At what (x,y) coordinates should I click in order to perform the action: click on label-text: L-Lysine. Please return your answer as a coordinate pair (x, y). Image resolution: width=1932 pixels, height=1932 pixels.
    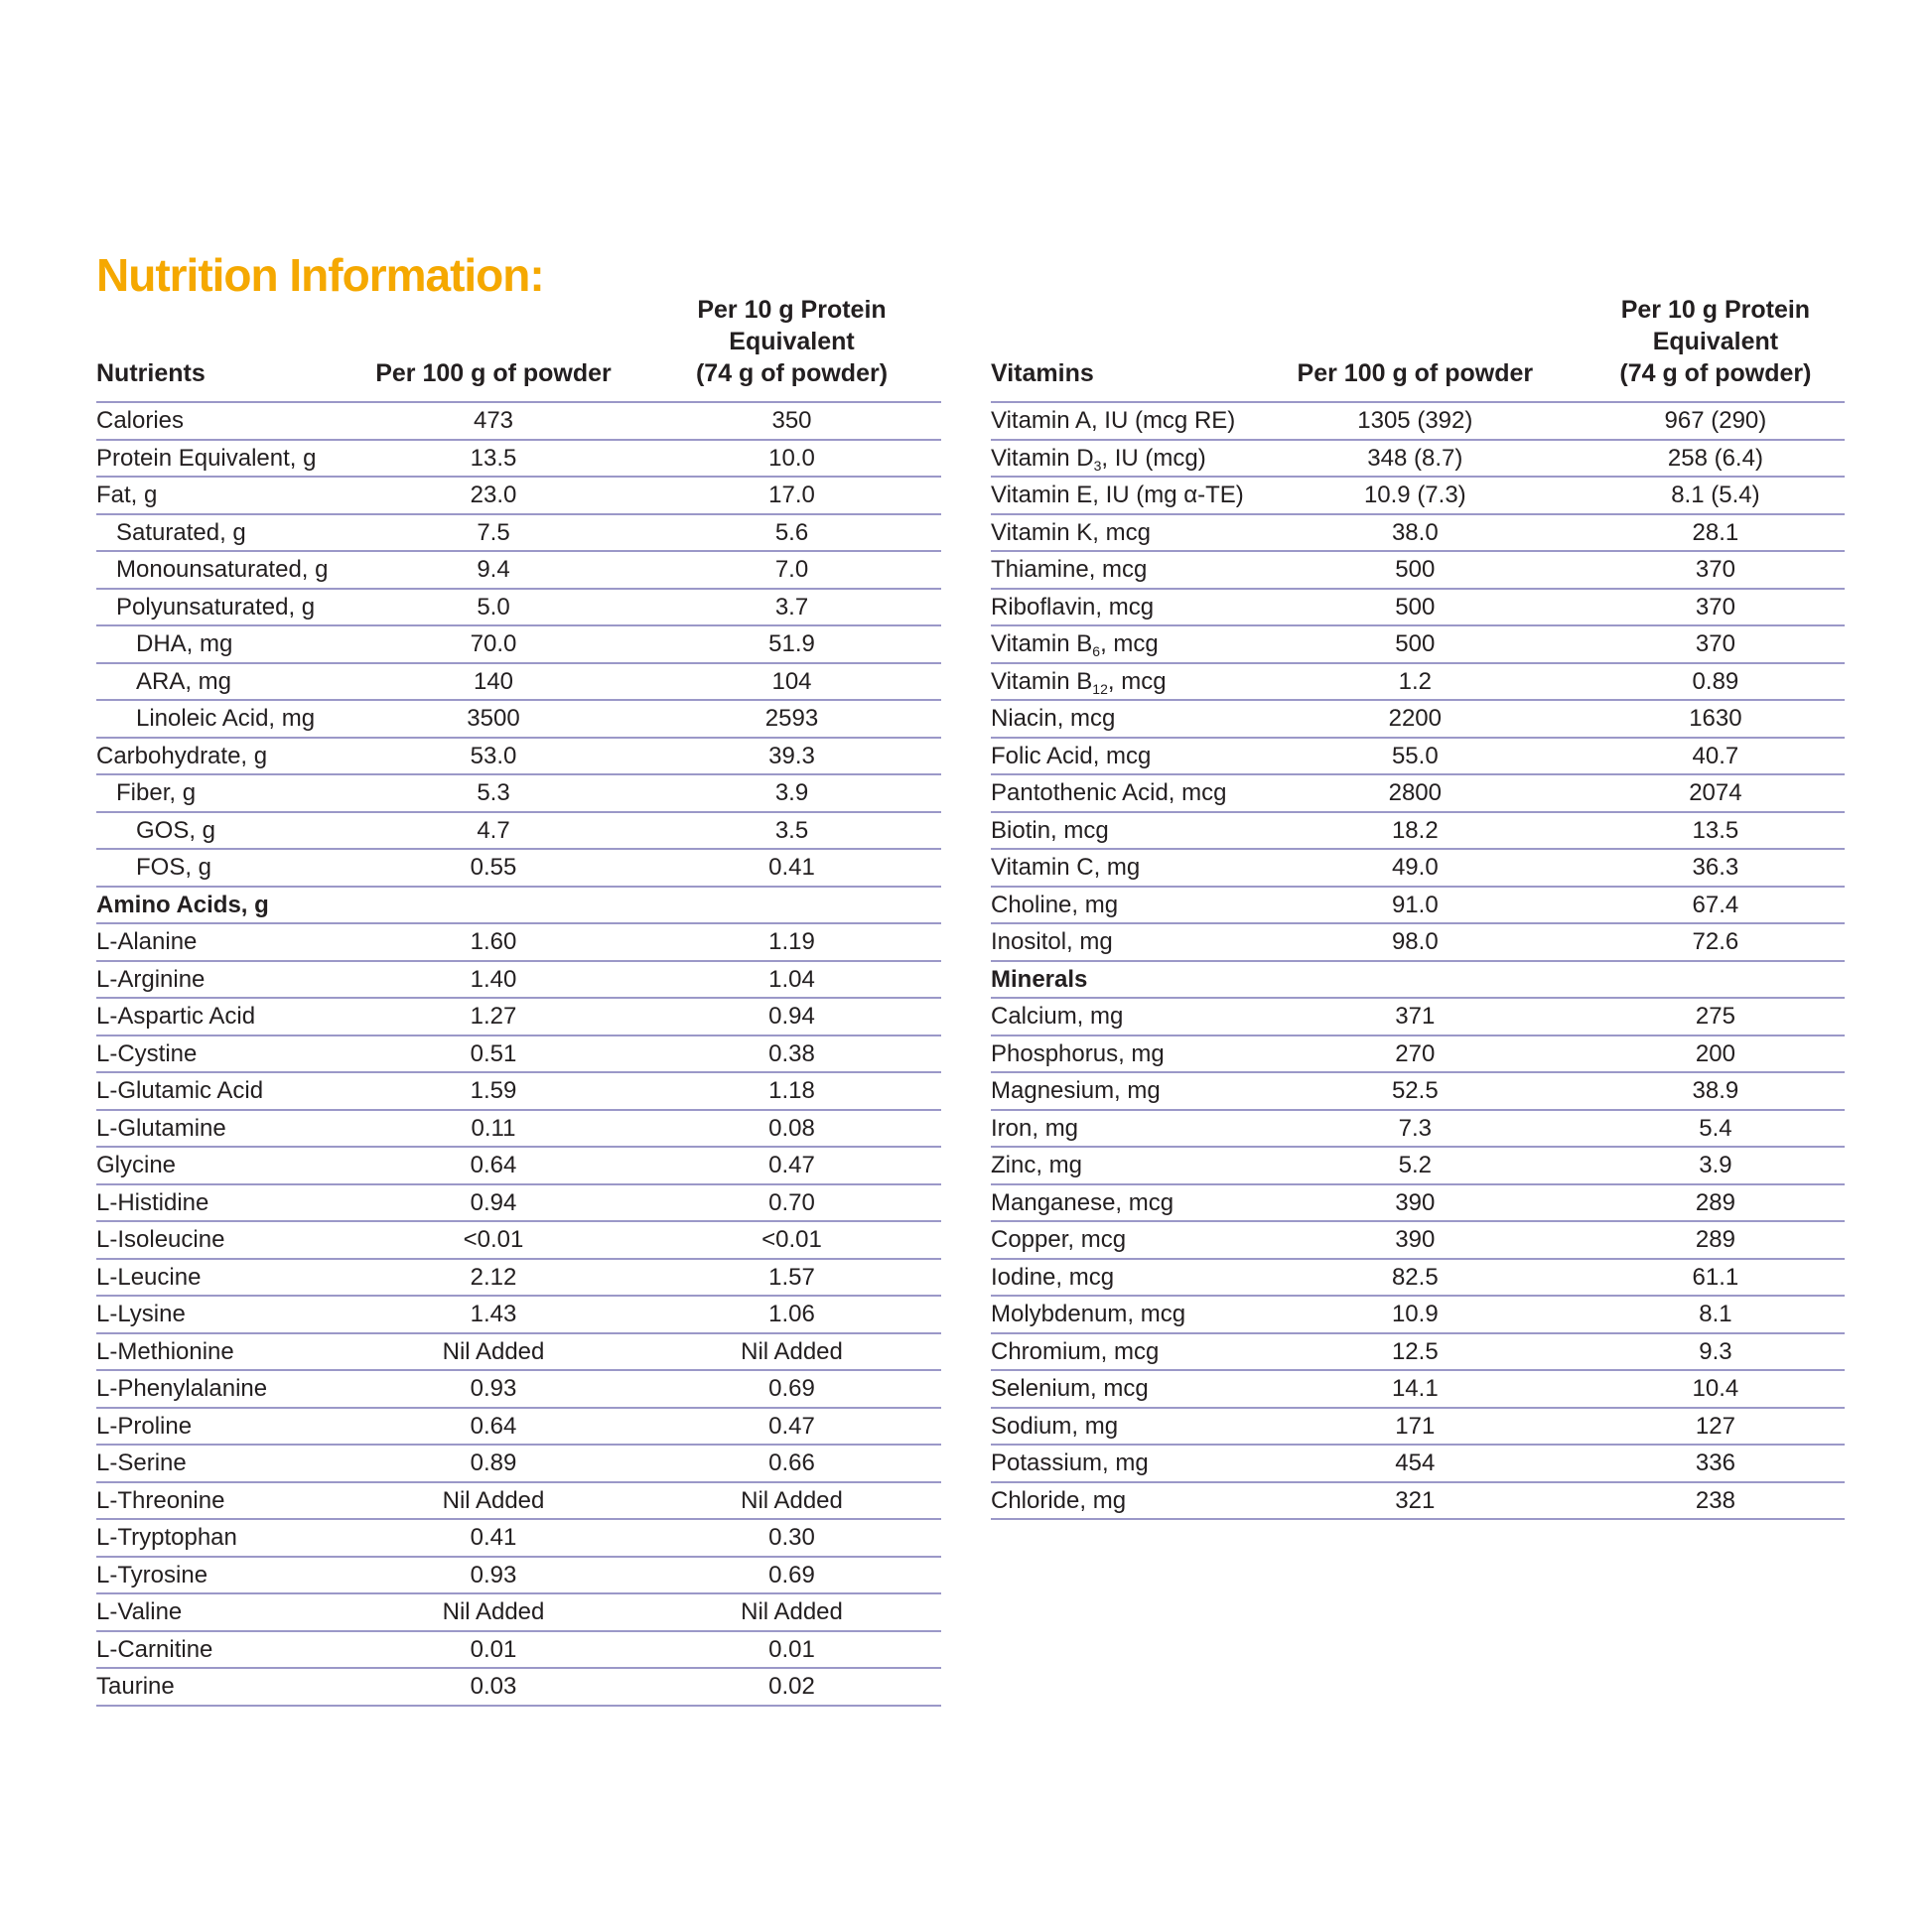
    Looking at the image, I should click on (141, 1315).